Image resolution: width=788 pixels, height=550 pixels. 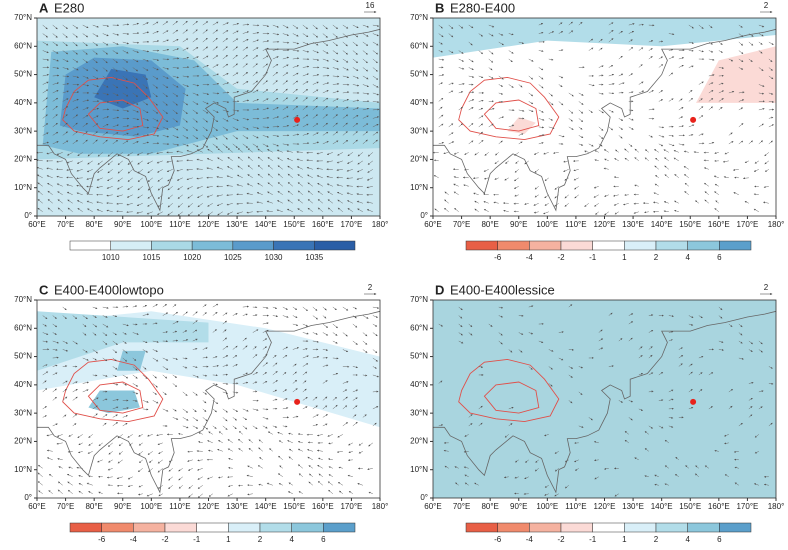 What do you see at coordinates (23, 45) in the screenshot?
I see `y-tick-label: 60°N` at bounding box center [23, 45].